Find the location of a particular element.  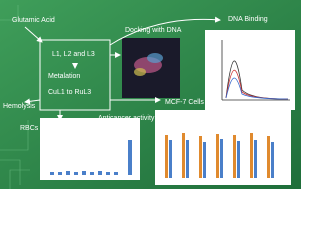

label-ligands: L1, L2 and L3 is located at coordinates (73, 54).